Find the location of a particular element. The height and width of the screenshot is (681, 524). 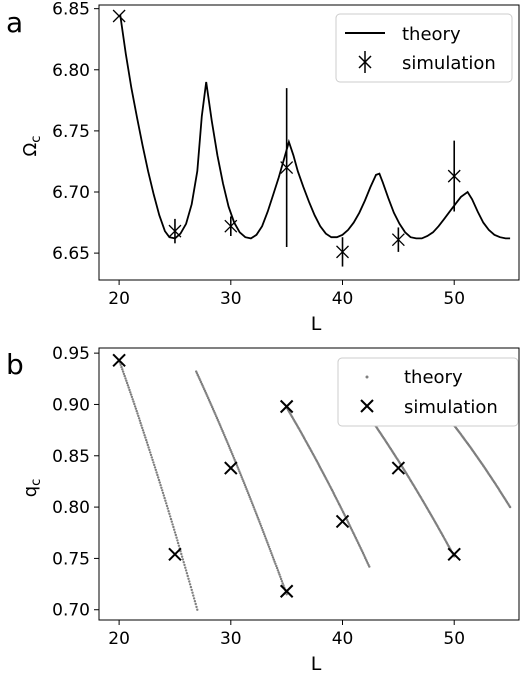

panel-a-x-tick-label-3: 50 is located at coordinates (454, 299).